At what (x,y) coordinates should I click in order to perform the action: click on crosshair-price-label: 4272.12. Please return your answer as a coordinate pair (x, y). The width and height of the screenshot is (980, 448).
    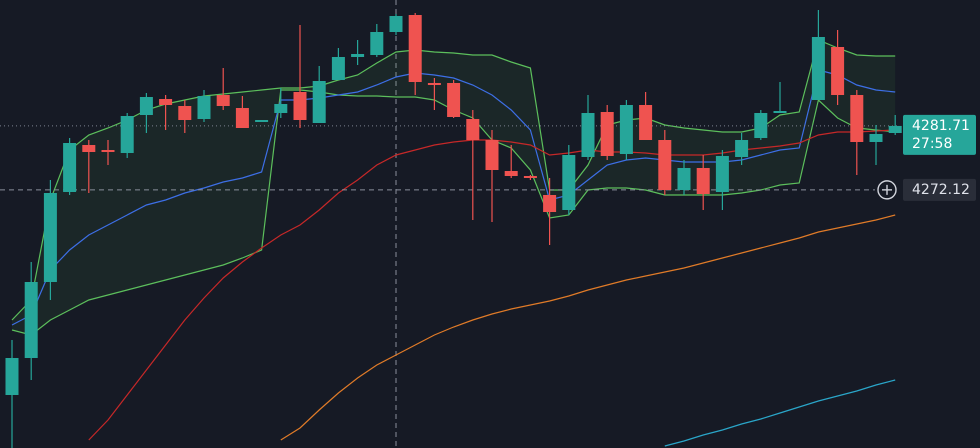
    Looking at the image, I should click on (941, 190).